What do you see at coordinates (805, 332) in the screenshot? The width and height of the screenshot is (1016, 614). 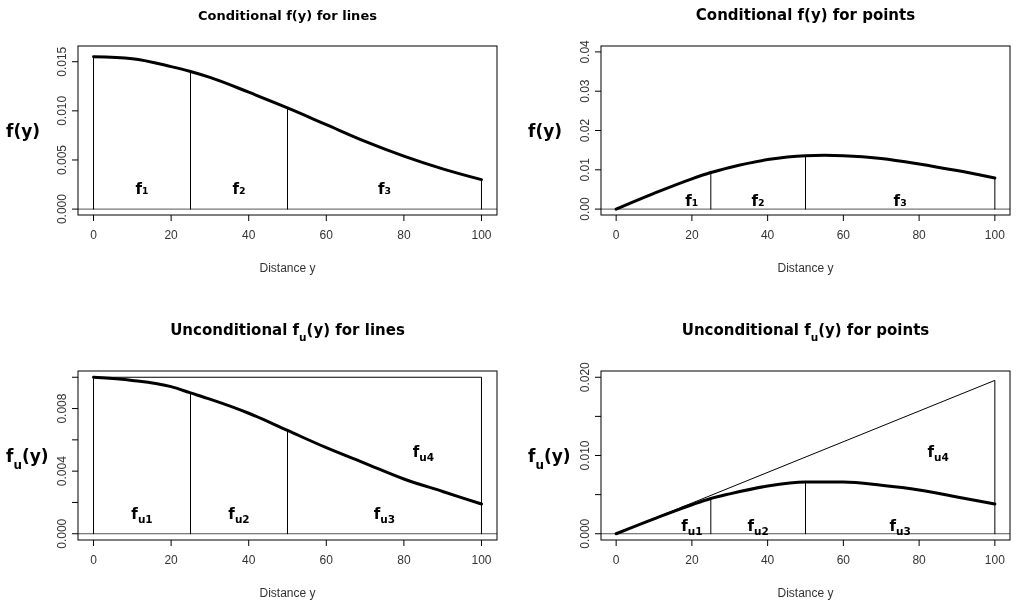 I see `chart-title: Unconditional f$_{u}$(y) for points` at bounding box center [805, 332].